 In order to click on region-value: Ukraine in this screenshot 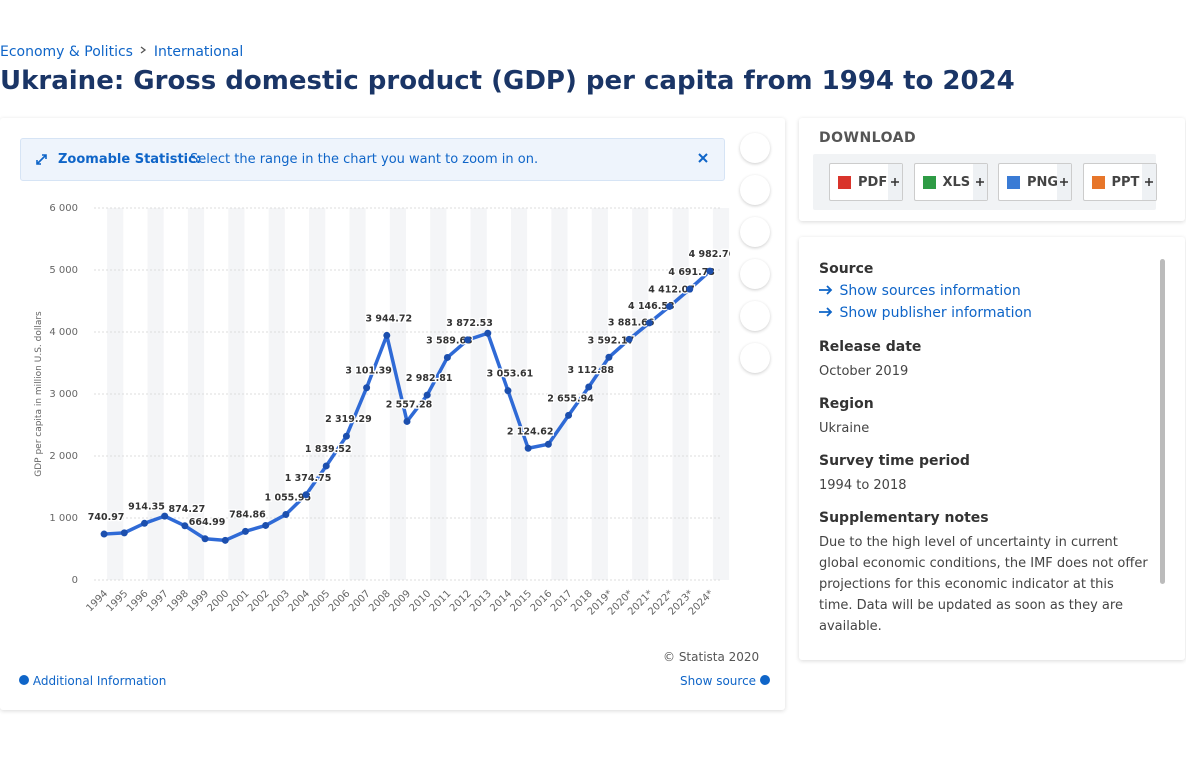, I will do `click(844, 428)`.